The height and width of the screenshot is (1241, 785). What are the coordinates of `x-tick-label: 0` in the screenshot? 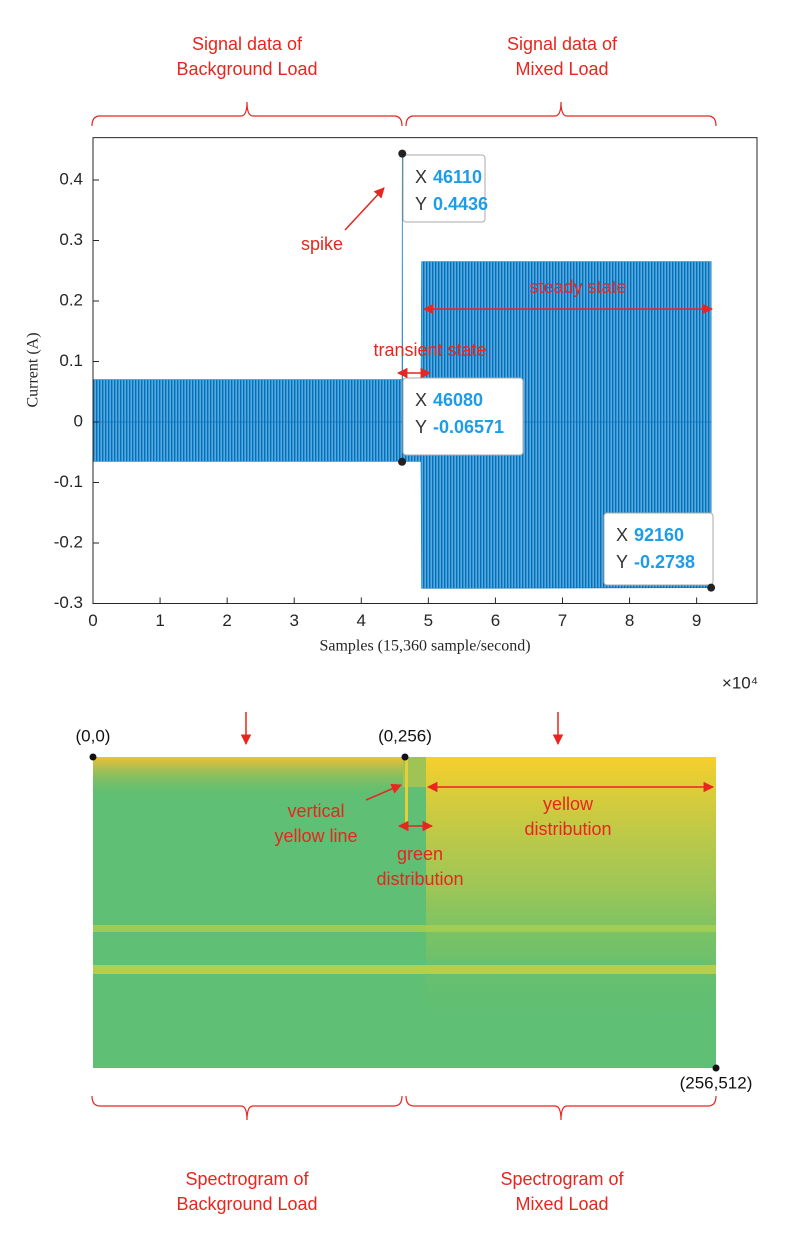 It's located at (92, 620).